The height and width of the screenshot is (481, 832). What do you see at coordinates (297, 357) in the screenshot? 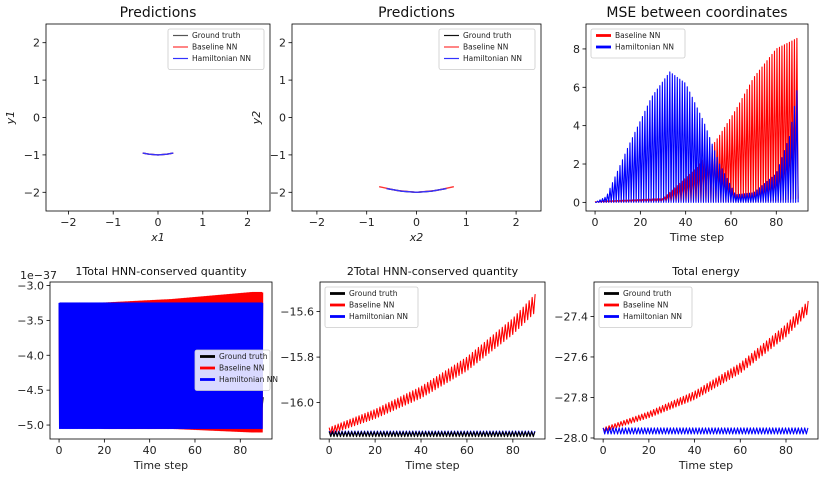
I see `y-tick-label: −15.8` at bounding box center [297, 357].